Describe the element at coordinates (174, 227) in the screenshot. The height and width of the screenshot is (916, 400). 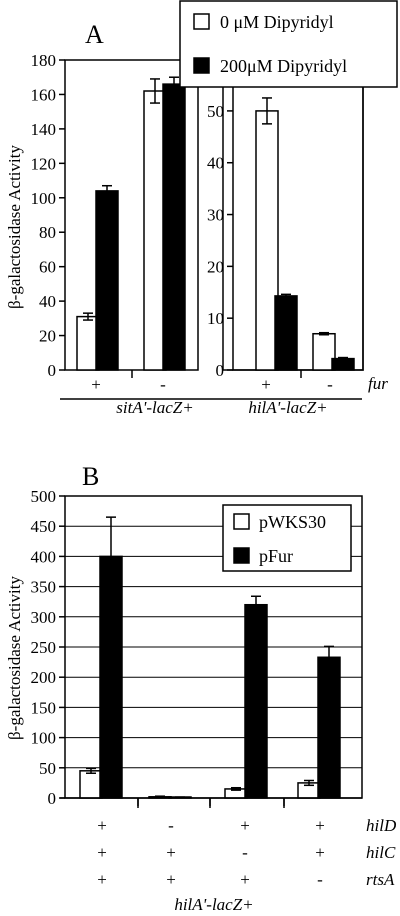
I see `panel-a-left-bar-s1-c1` at that location.